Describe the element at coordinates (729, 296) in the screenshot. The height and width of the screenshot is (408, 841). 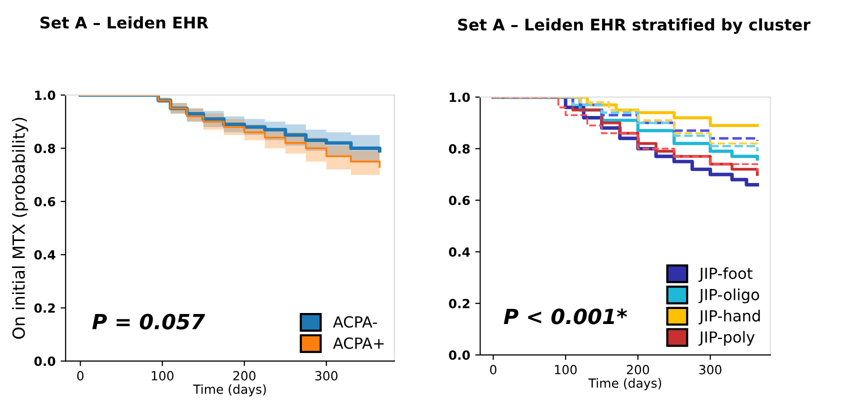
I see `legend-label: JIP-oligo` at that location.